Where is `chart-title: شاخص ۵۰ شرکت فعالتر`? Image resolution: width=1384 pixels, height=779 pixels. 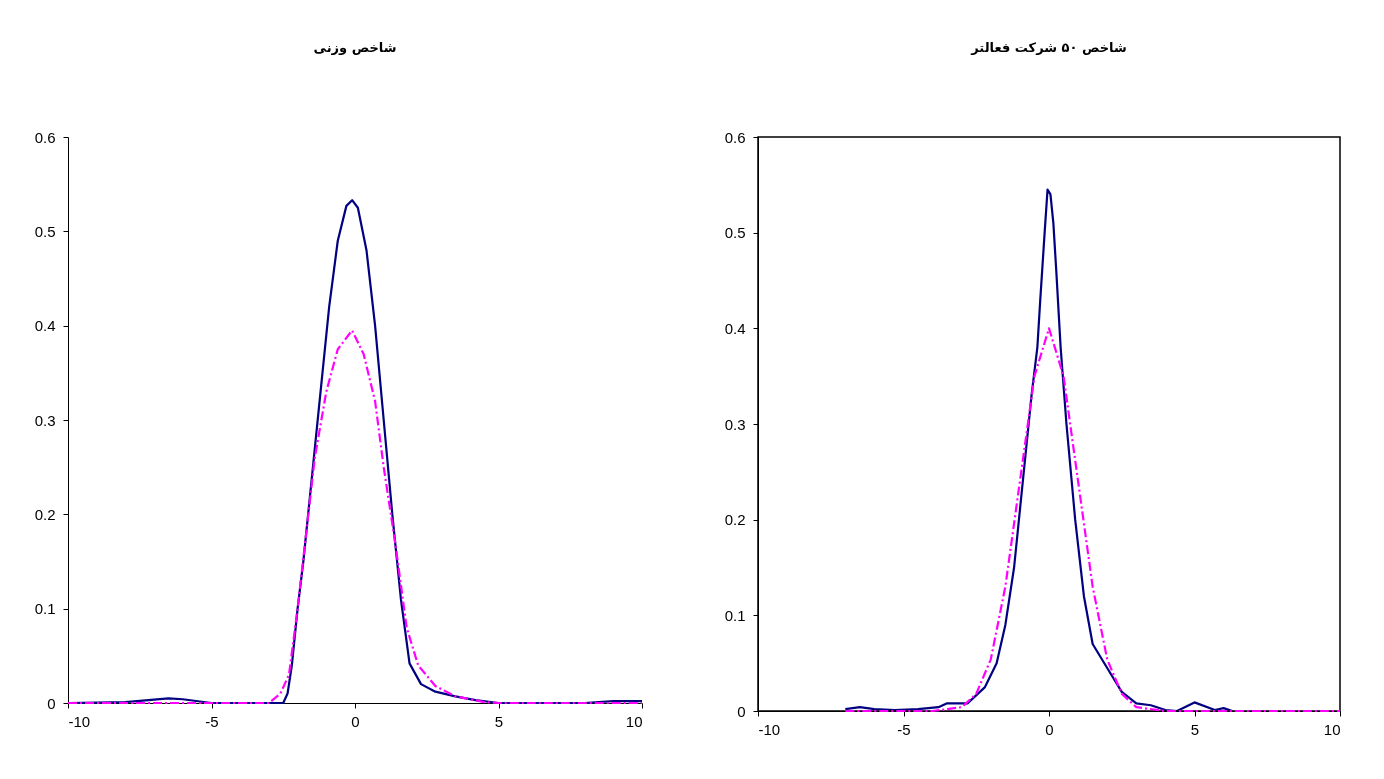
chart-title: شاخص ۵۰ شرکت فعالتر is located at coordinates (1048, 47).